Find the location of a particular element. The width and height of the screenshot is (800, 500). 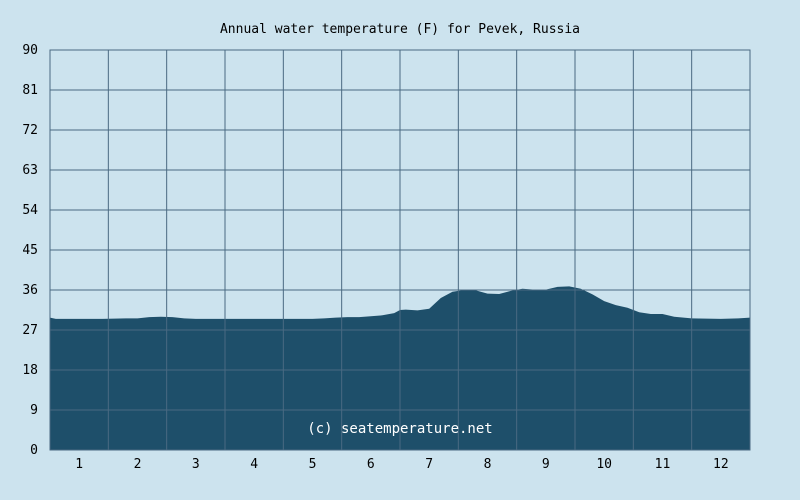

x-tick-label: 9 is located at coordinates (546, 464).